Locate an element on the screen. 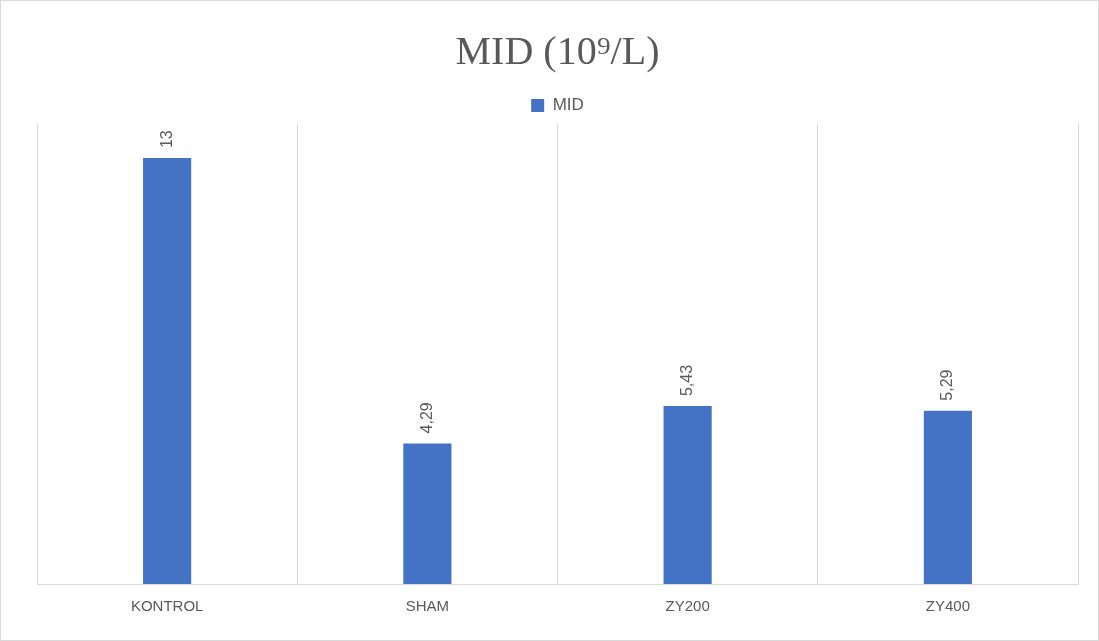  data-label: 4,29 is located at coordinates (426, 418).